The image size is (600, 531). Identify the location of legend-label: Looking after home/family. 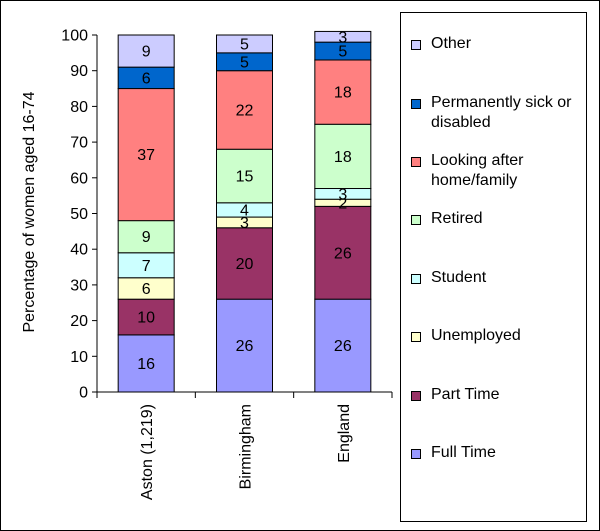
(477, 170).